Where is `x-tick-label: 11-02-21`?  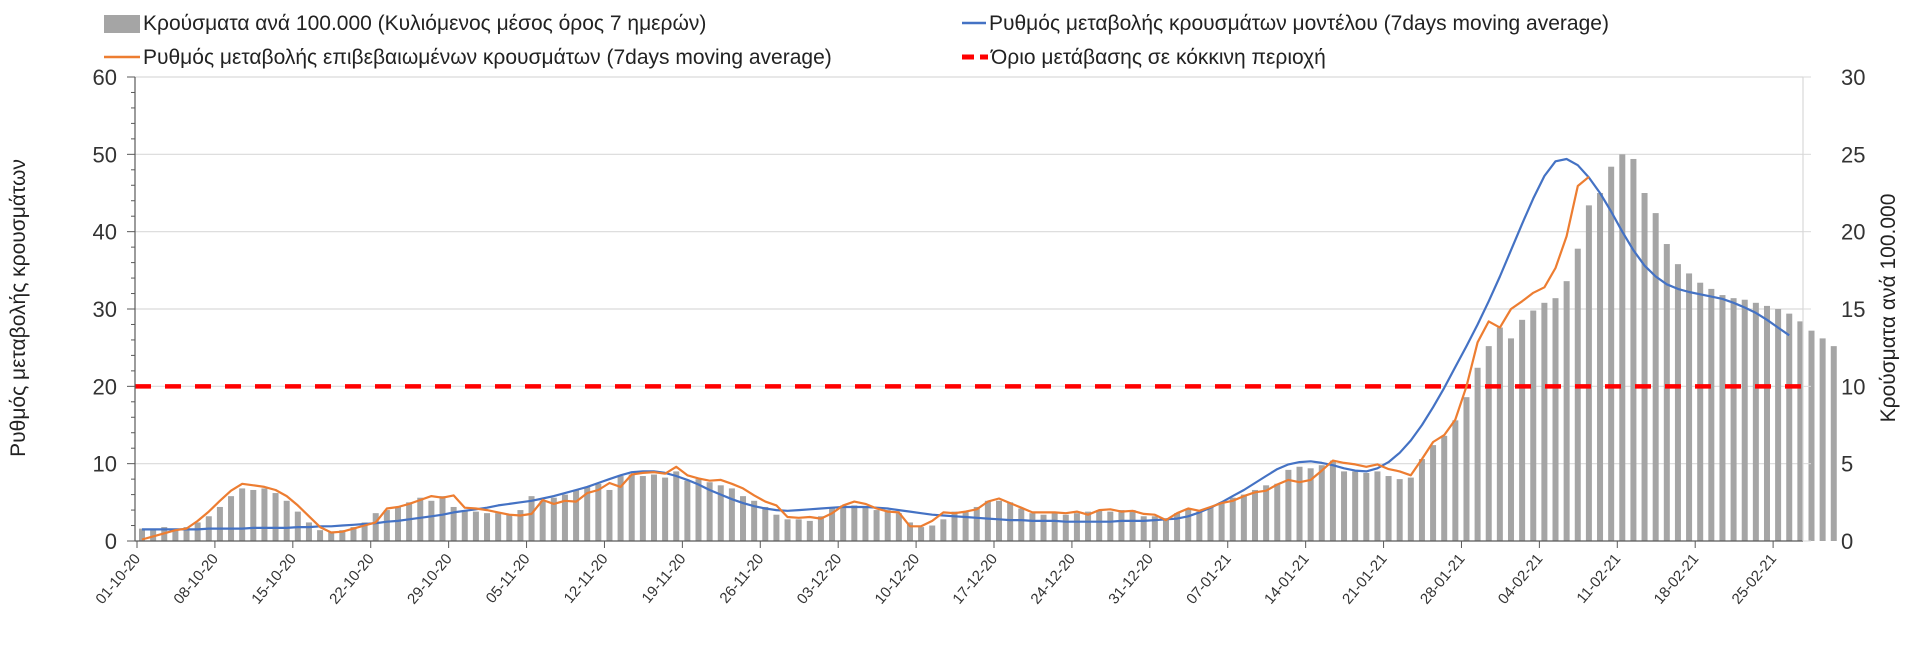
x-tick-label: 11-02-21 is located at coordinates (1598, 579).